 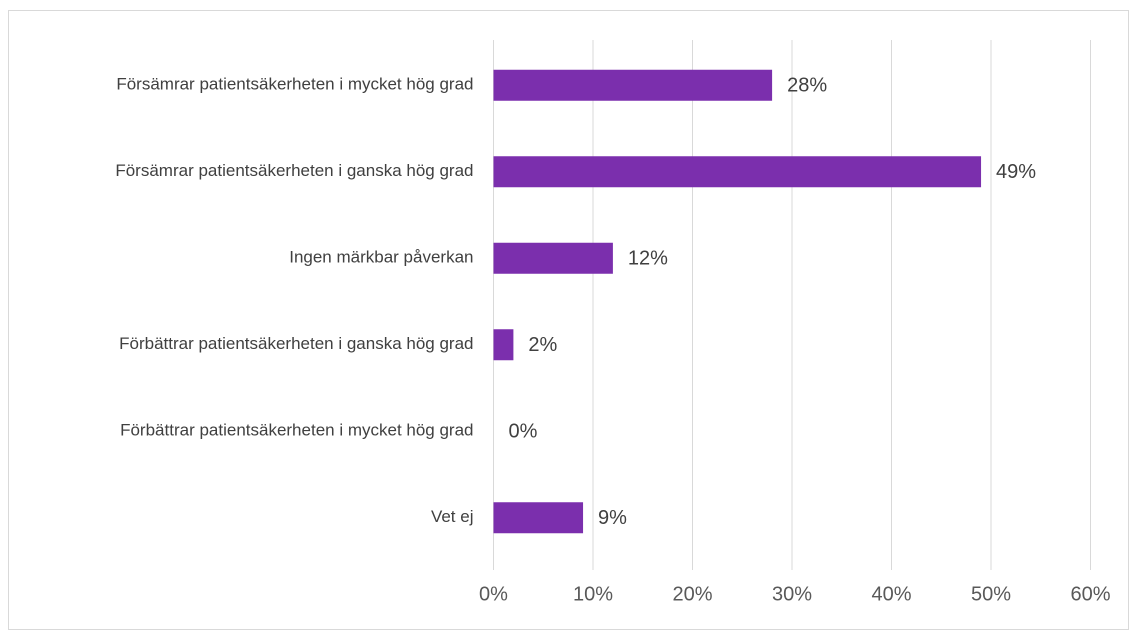 I want to click on x-tick-label: 40%, so click(x=891, y=594).